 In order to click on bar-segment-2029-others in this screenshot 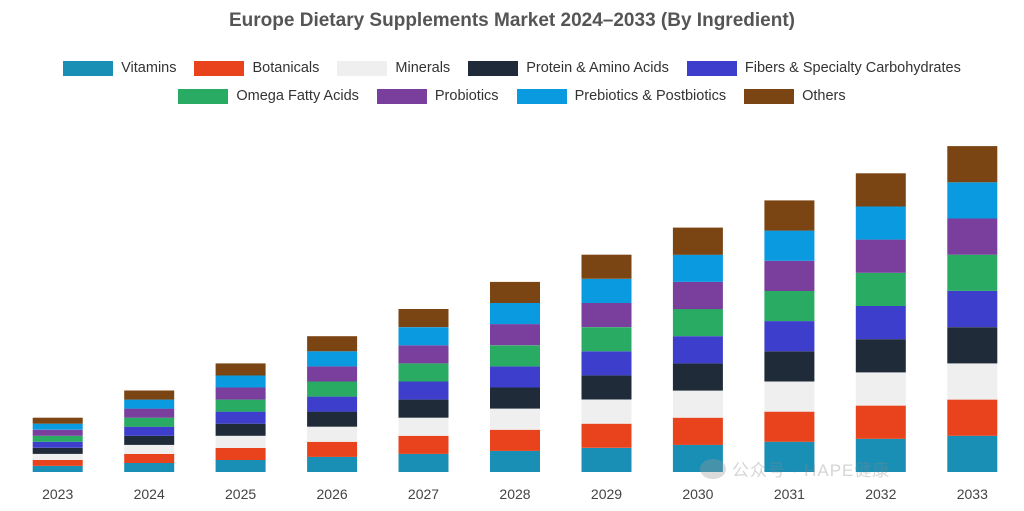, I will do `click(606, 266)`.